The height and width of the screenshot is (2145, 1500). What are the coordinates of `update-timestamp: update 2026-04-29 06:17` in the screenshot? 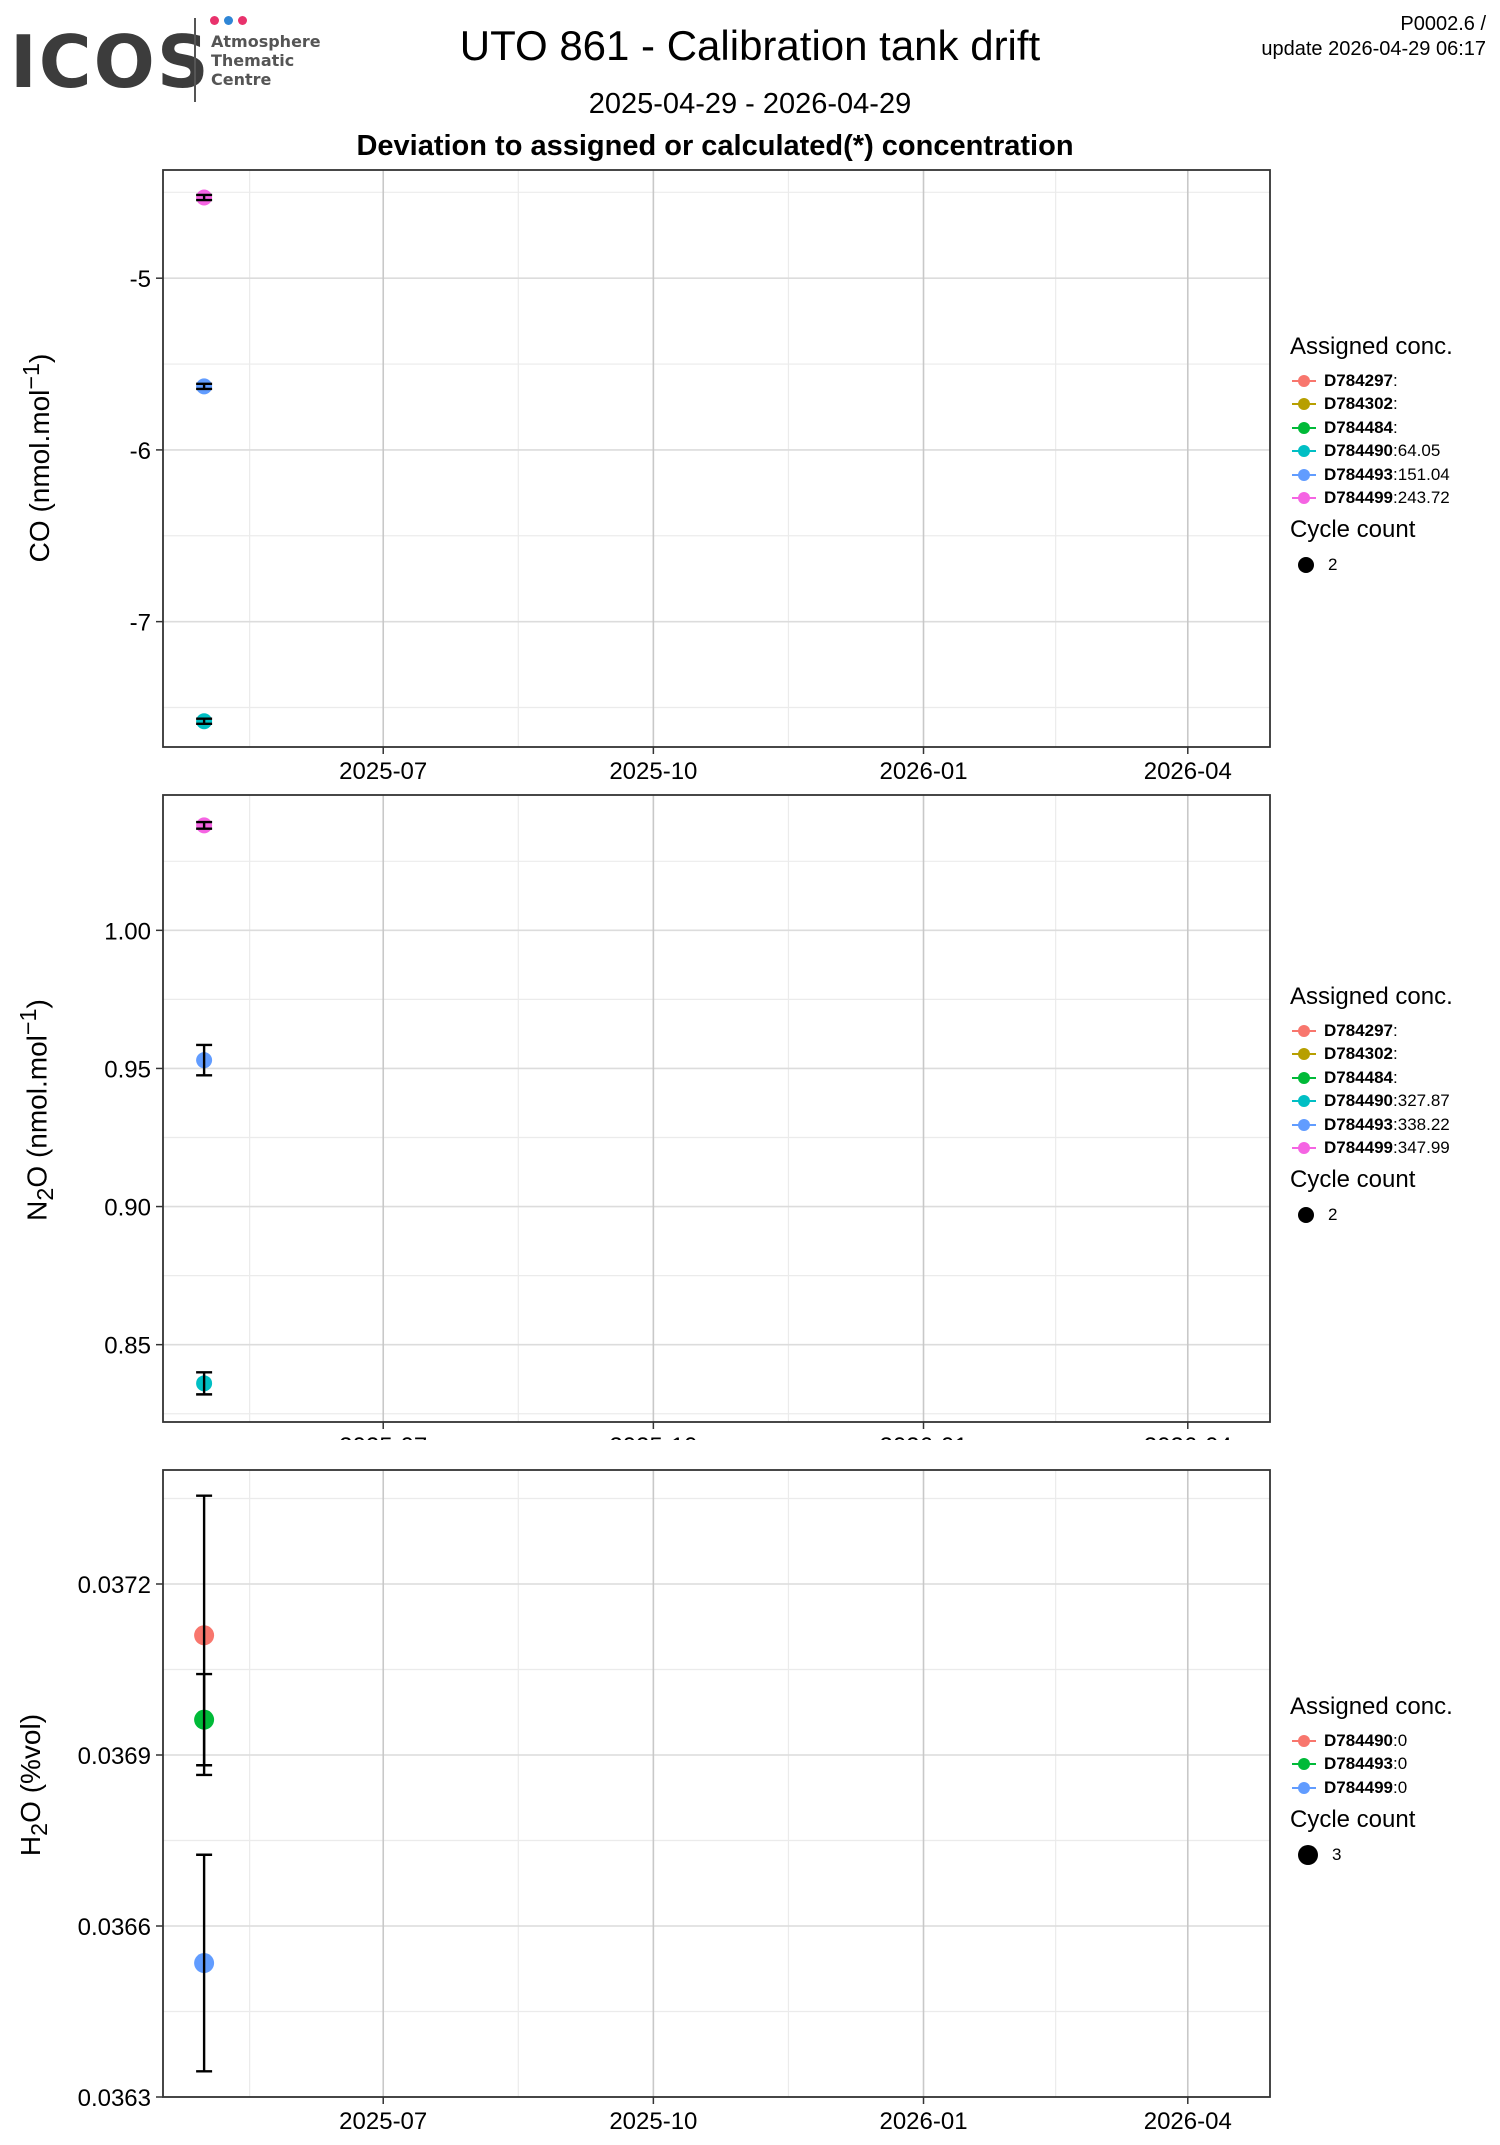 It's located at (1373, 49).